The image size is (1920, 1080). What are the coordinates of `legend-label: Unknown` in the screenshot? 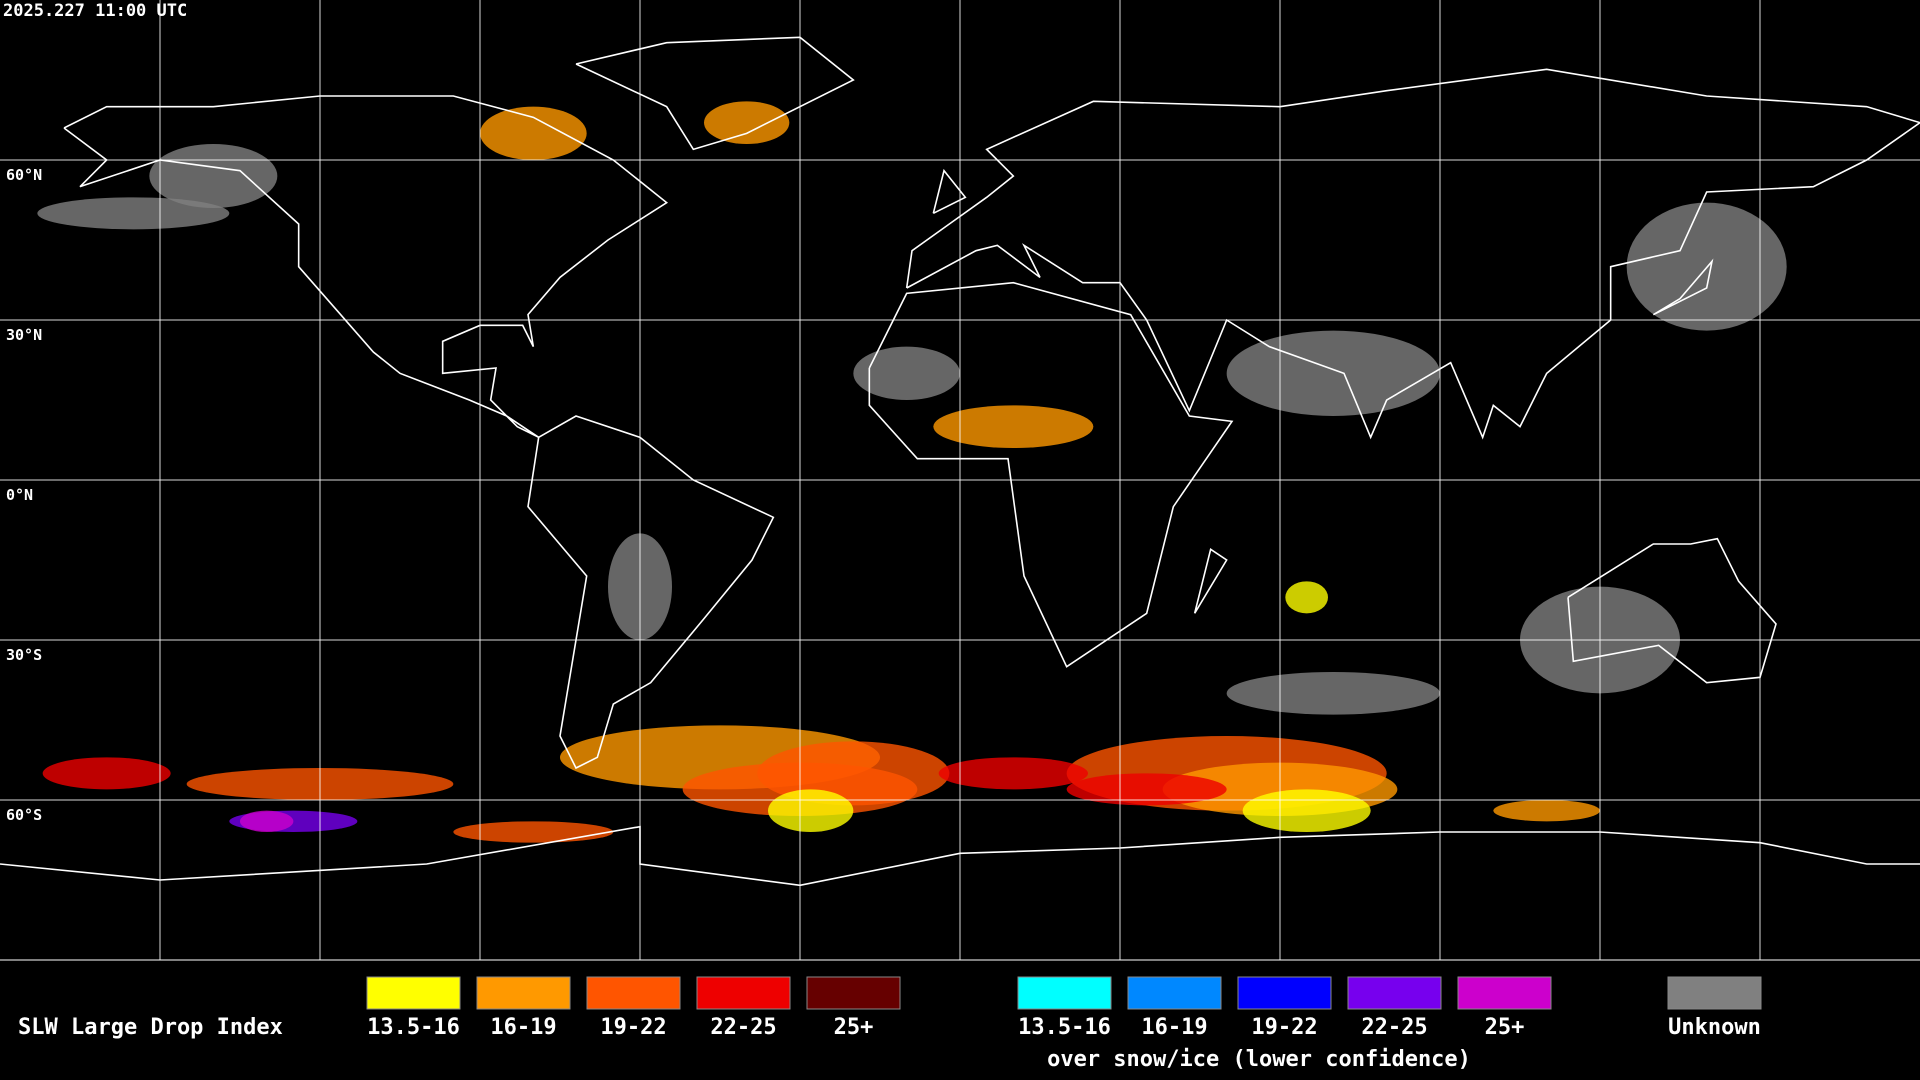 It's located at (1714, 1027).